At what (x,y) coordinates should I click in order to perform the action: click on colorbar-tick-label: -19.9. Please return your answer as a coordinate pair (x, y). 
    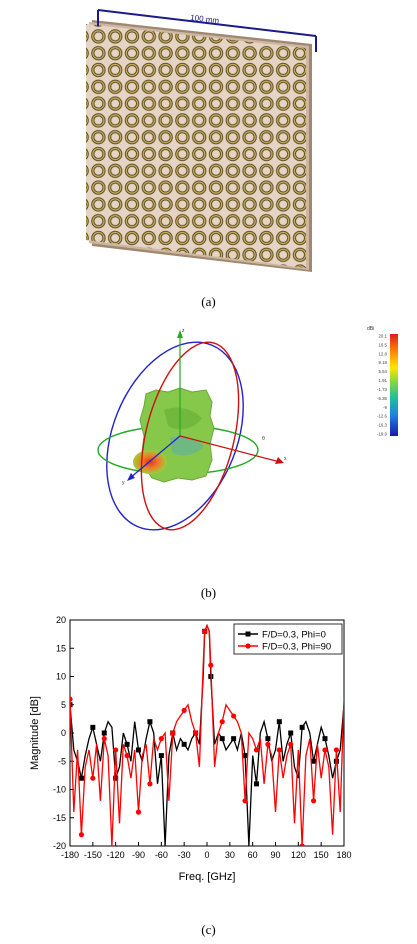
    Looking at the image, I should click on (382, 434).